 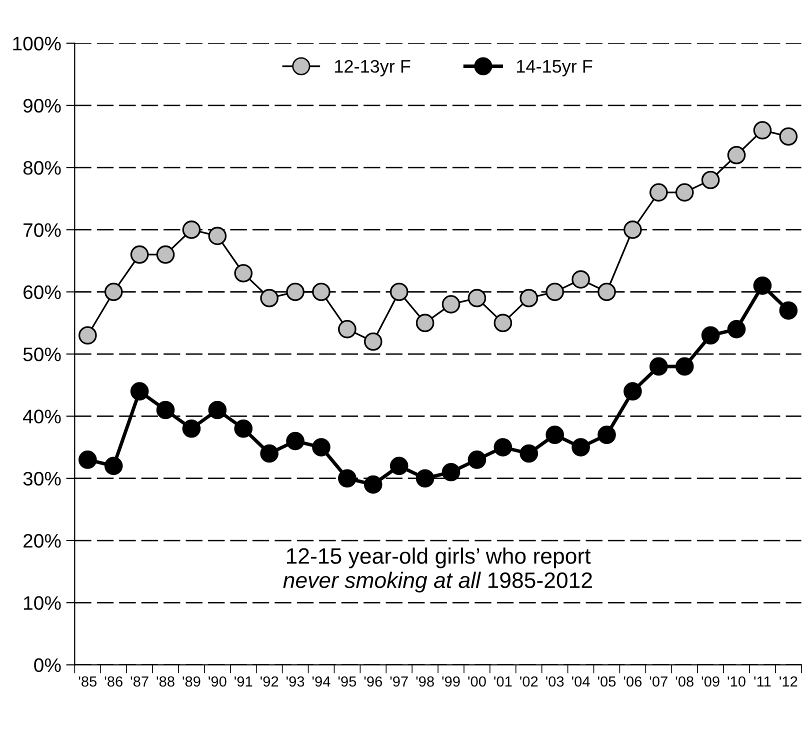 What do you see at coordinates (659, 681) in the screenshot?
I see `x-tick-label: '07` at bounding box center [659, 681].